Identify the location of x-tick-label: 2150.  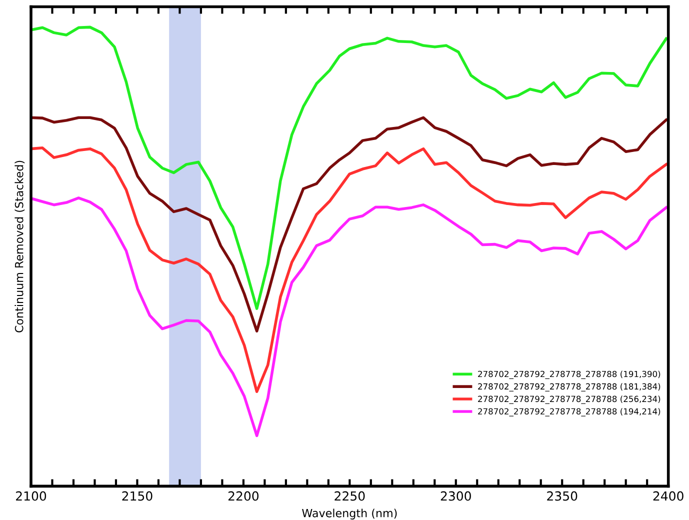
(137, 496).